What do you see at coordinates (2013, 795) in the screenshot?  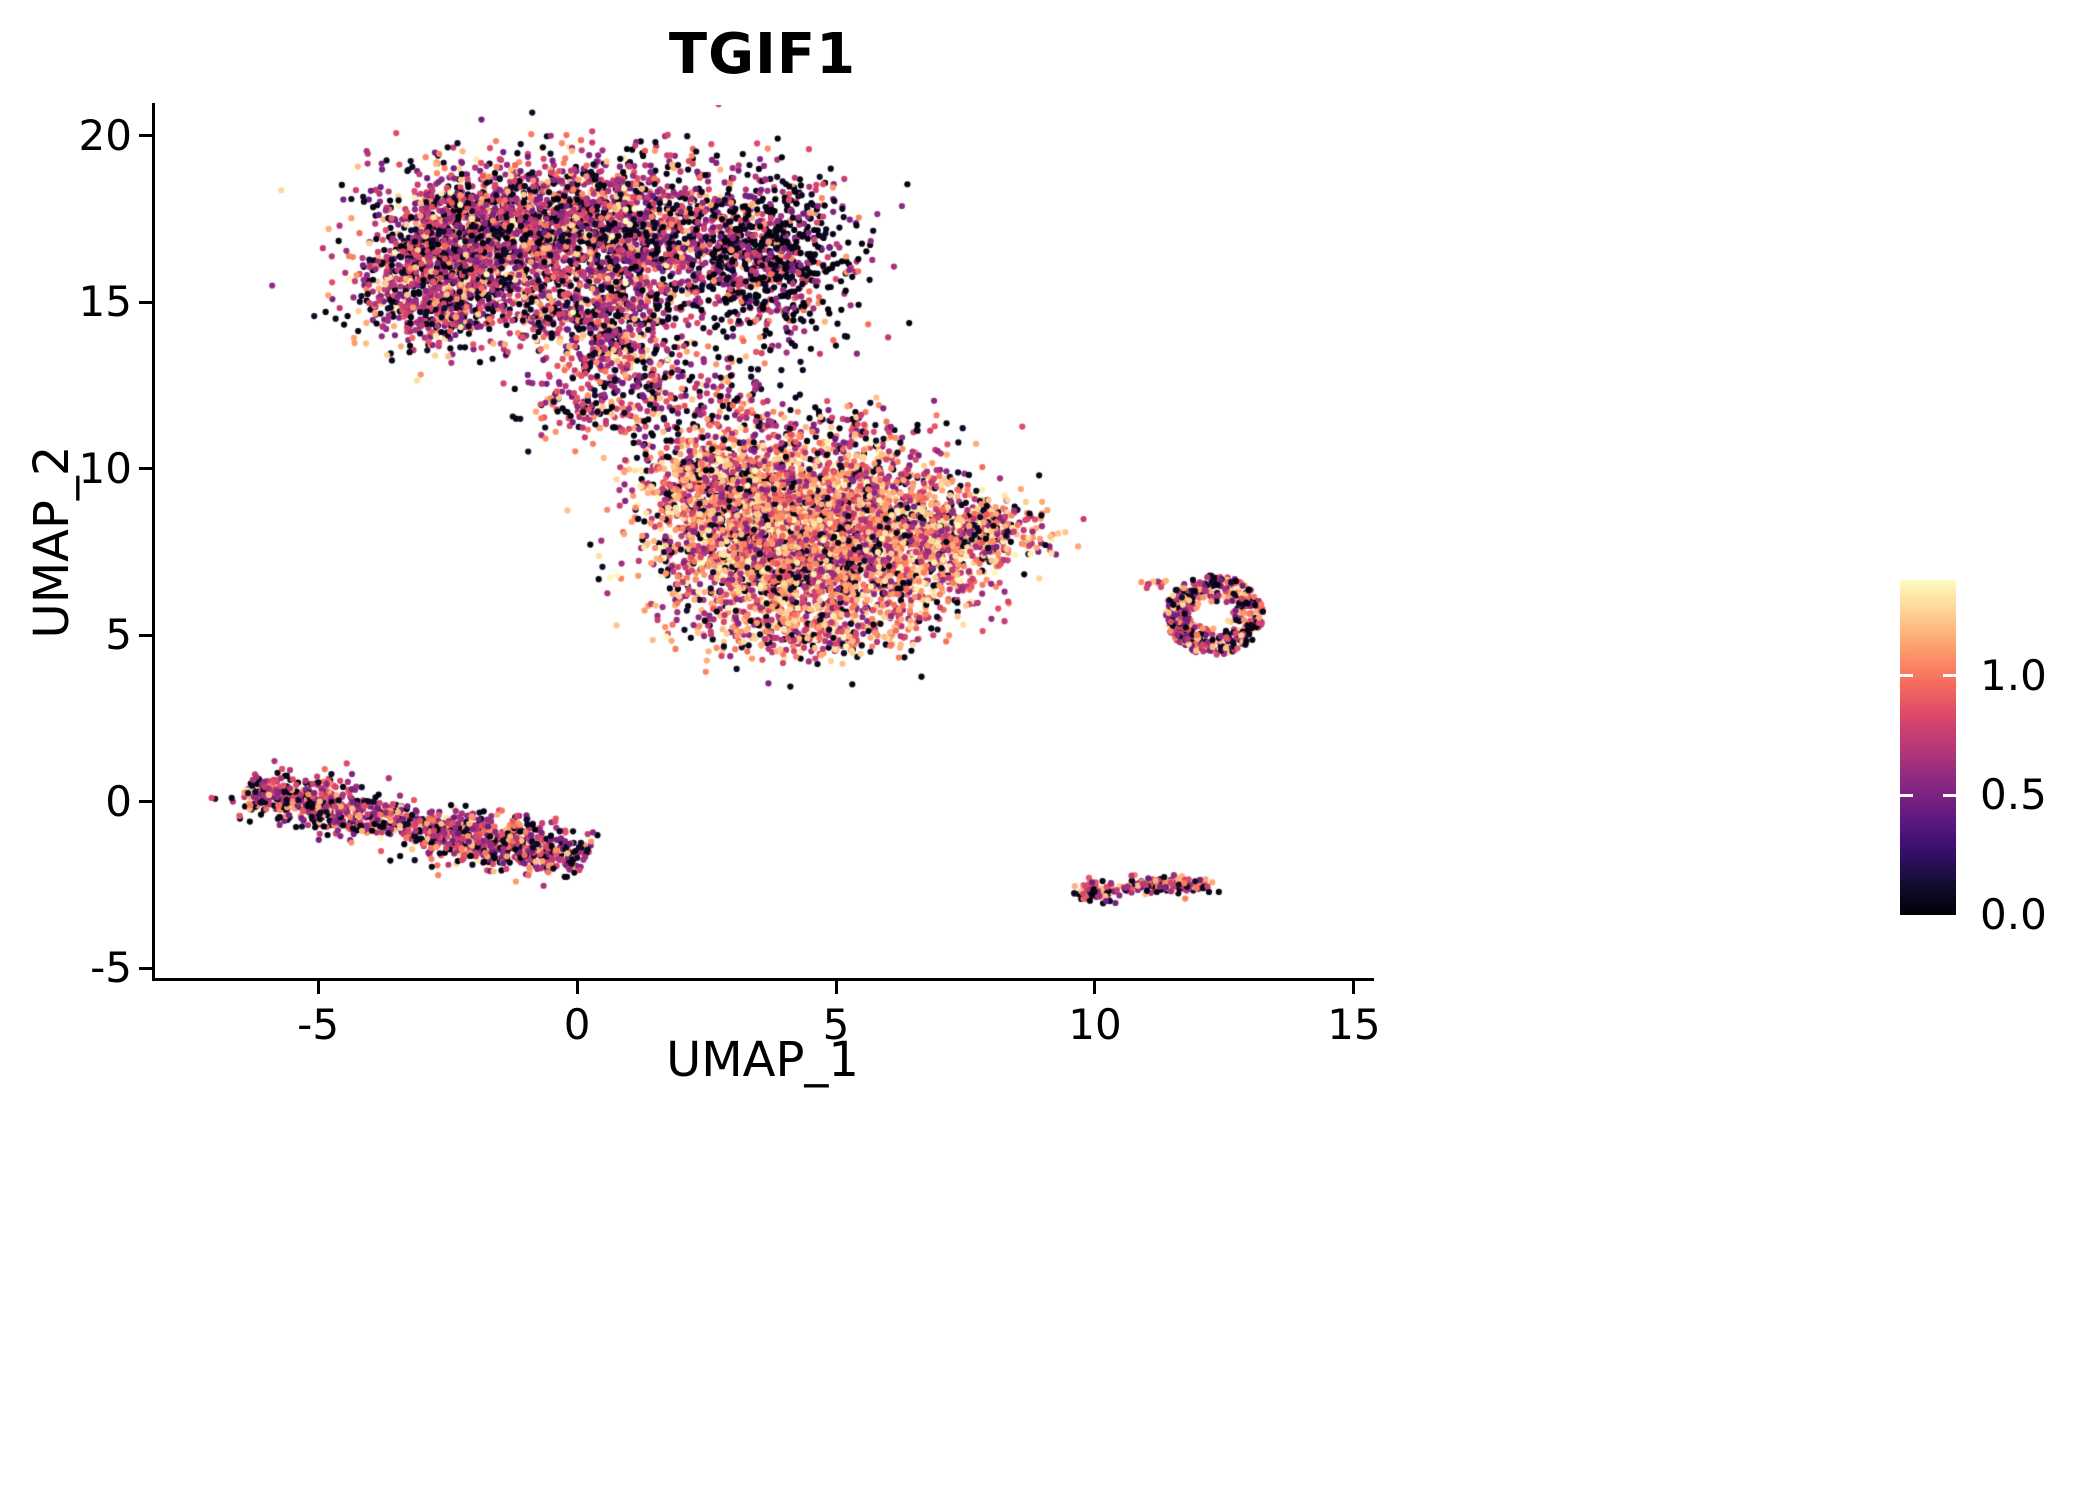 I see `colorbar-tick-label: 0.5` at bounding box center [2013, 795].